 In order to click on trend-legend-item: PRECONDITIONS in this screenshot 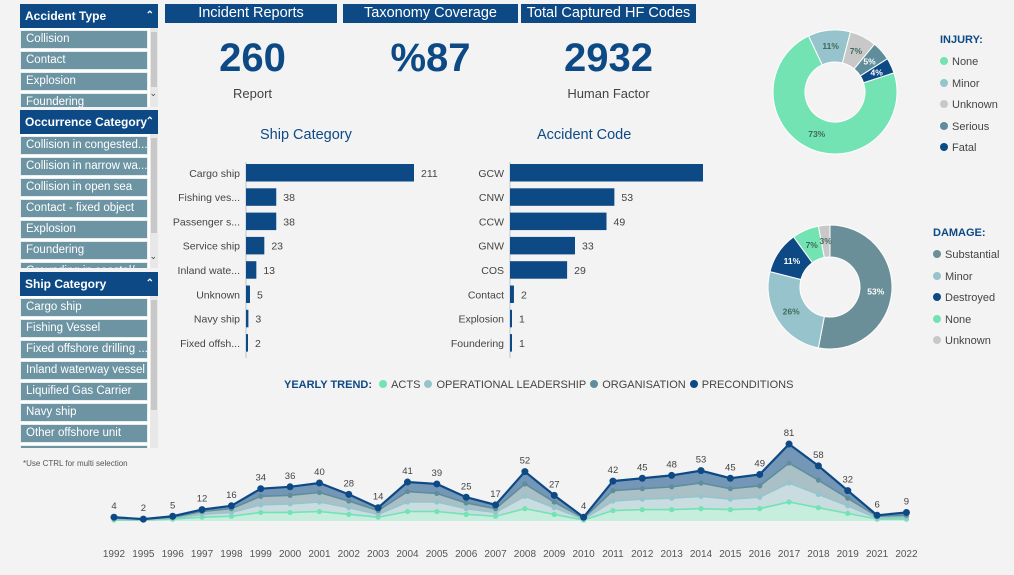, I will do `click(741, 385)`.